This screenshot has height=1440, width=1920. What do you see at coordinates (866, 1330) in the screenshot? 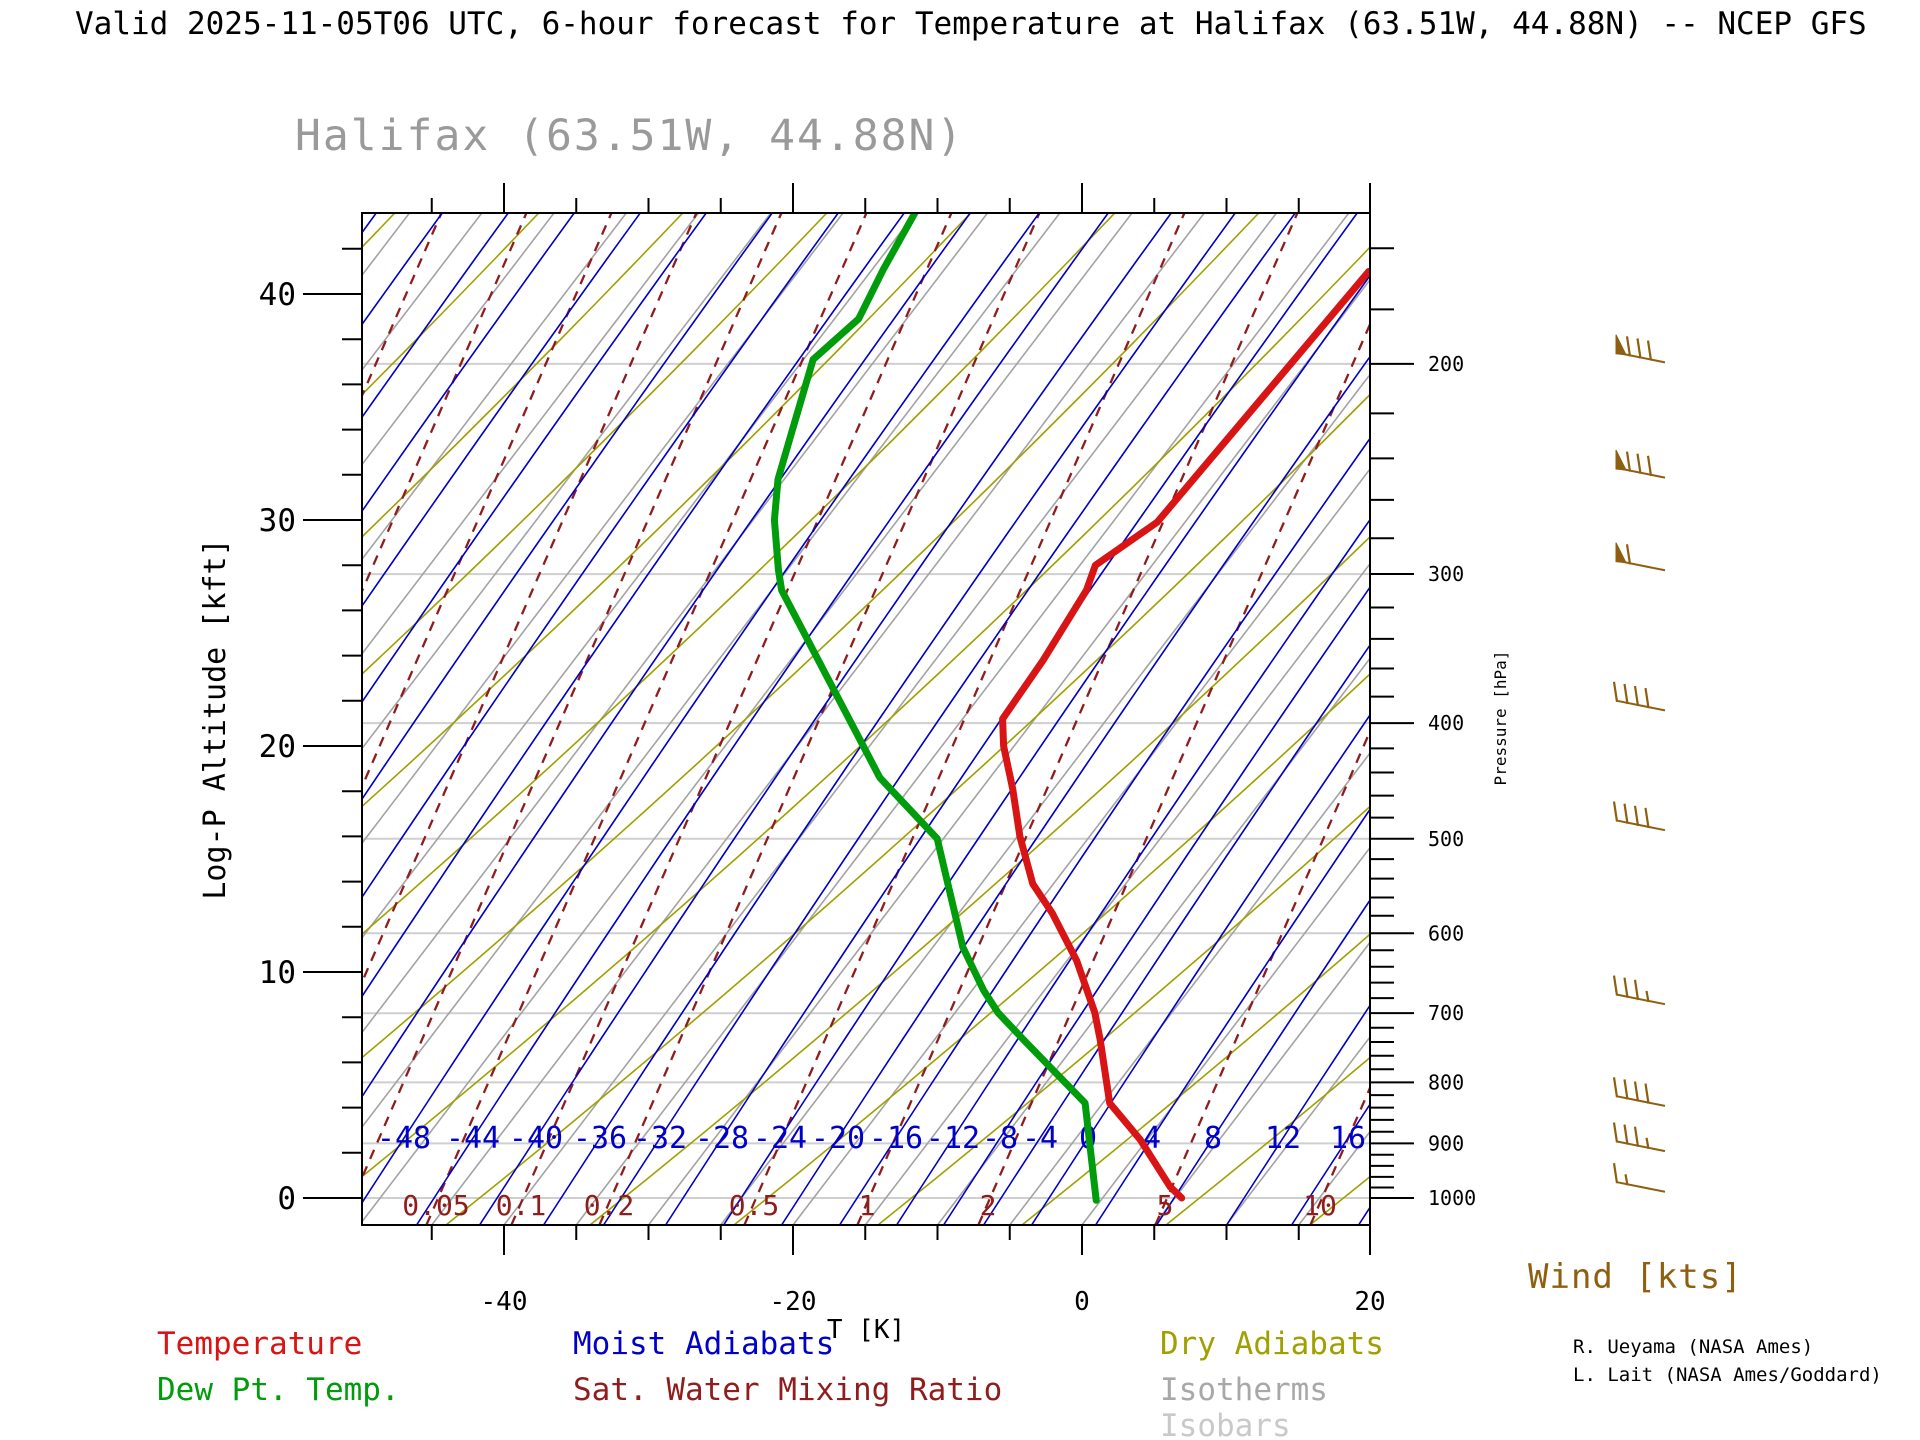
I see `svg-text: T [K]` at bounding box center [866, 1330].